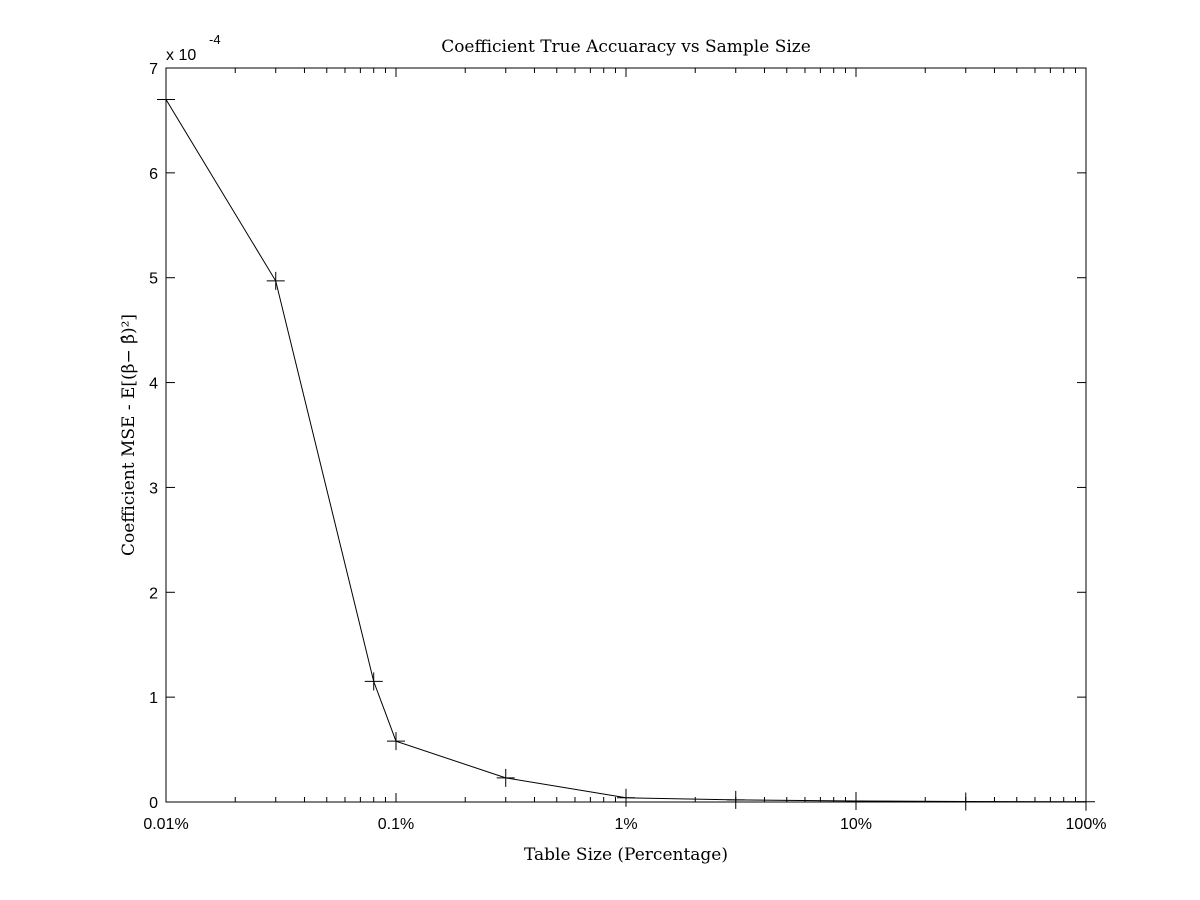  What do you see at coordinates (153, 698) in the screenshot?
I see `y-tick-label: 1` at bounding box center [153, 698].